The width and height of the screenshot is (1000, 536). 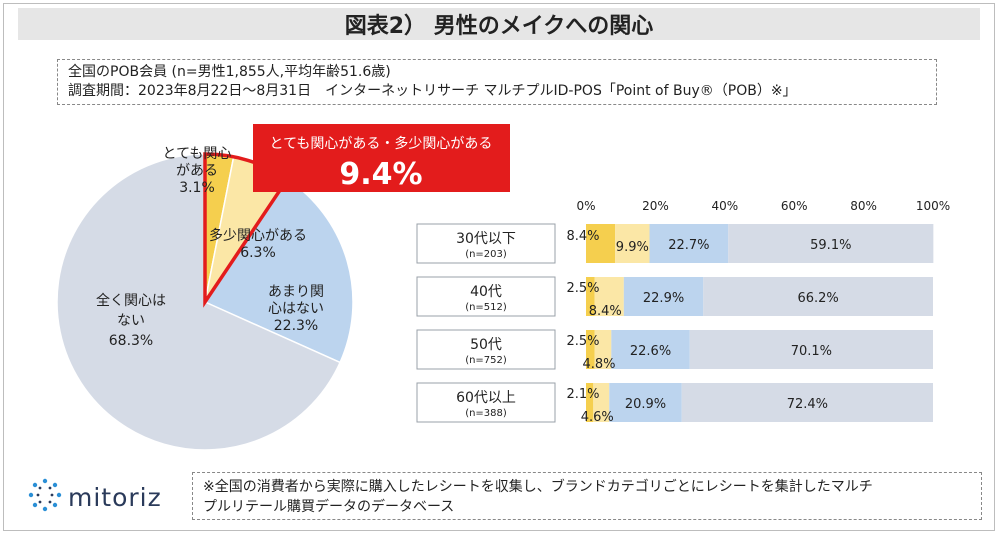 I want to click on bar-data-label: 22.6%, so click(x=650, y=351).